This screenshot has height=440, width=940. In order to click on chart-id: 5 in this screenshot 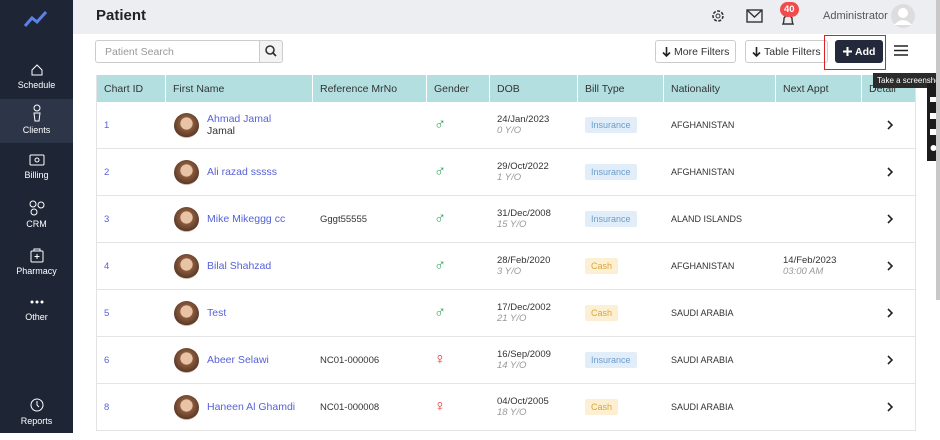, I will do `click(107, 313)`.